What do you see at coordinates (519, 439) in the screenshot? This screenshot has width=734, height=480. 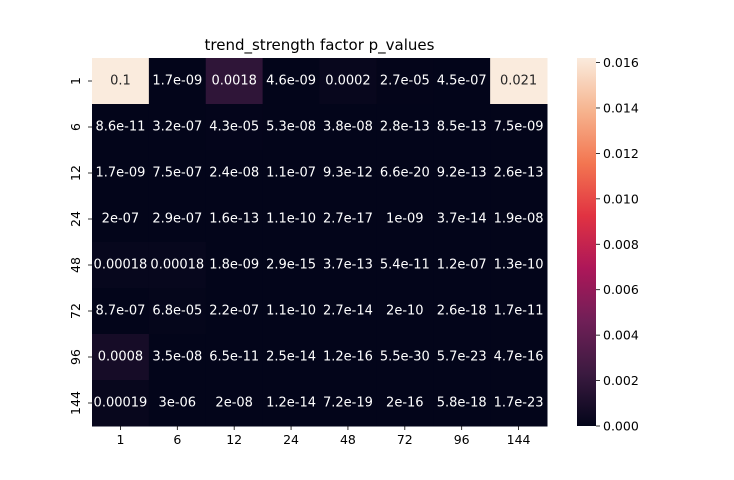 I see `x-tick-label: 144` at bounding box center [519, 439].